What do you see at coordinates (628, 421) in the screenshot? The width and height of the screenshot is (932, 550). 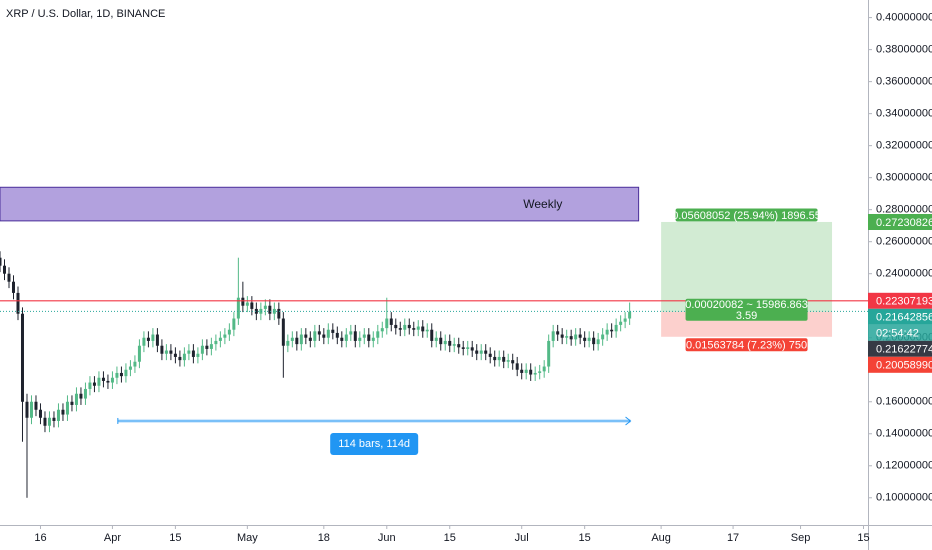 I see `measure-arrow` at bounding box center [628, 421].